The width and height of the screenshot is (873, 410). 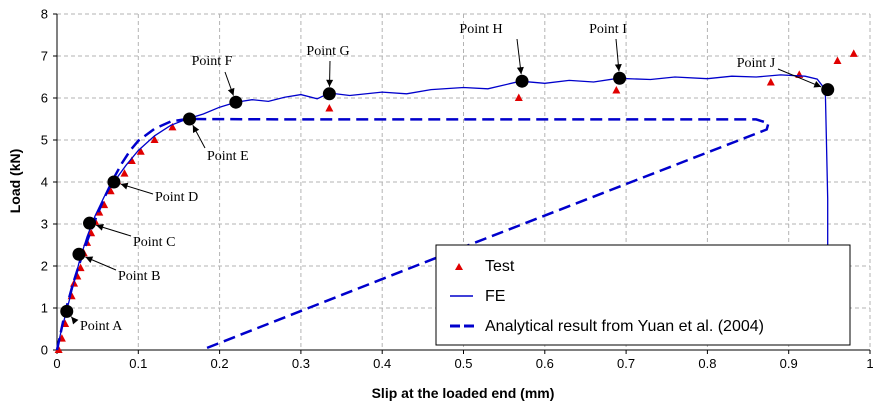 What do you see at coordinates (44, 98) in the screenshot?
I see `y-tick-label: 6` at bounding box center [44, 98].